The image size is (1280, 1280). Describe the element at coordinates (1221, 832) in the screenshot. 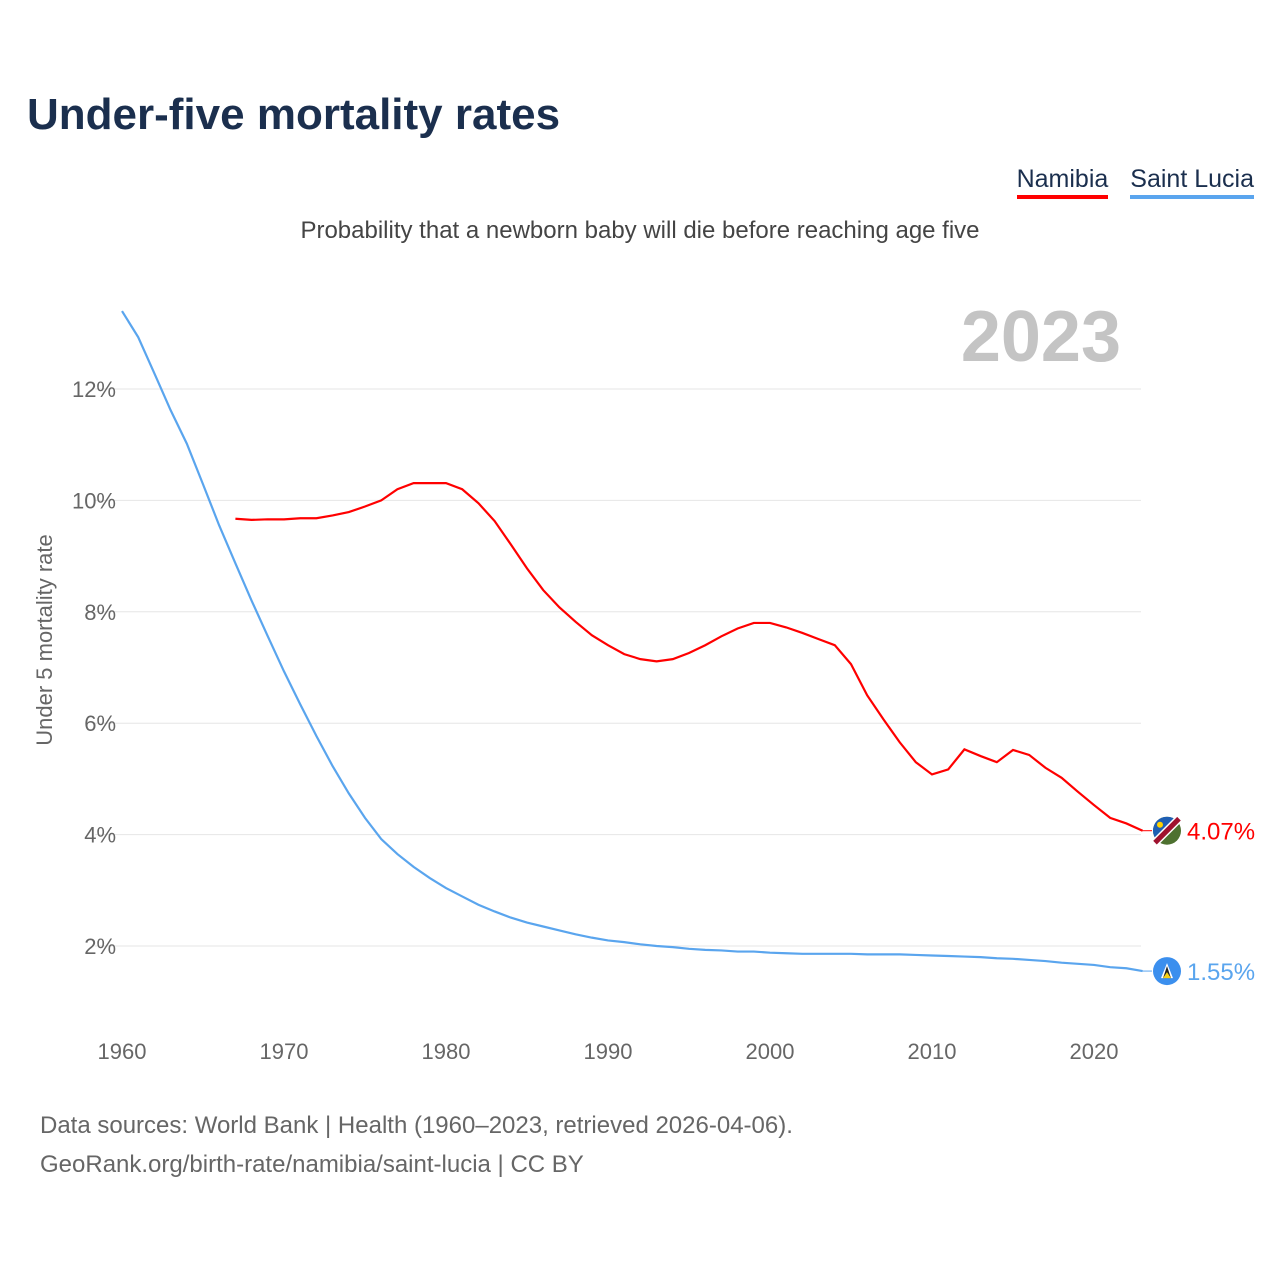

I see `end-value-label: 4.07%` at that location.